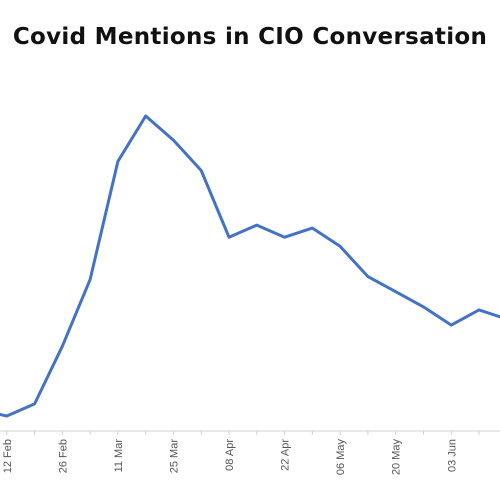 This screenshot has height=500, width=500. I want to click on x-tick-label: 25 Mar, so click(174, 456).